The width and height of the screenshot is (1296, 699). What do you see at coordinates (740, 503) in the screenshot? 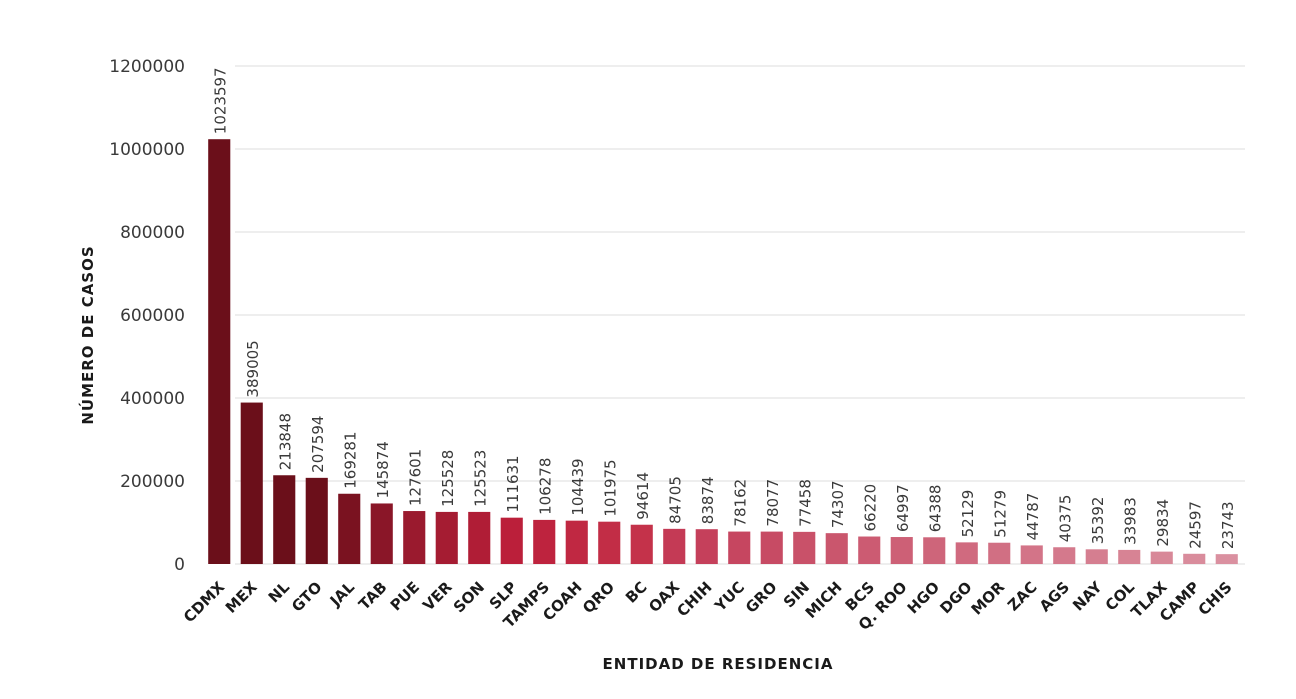
I see `bar-value-label: 78162` at bounding box center [740, 503].